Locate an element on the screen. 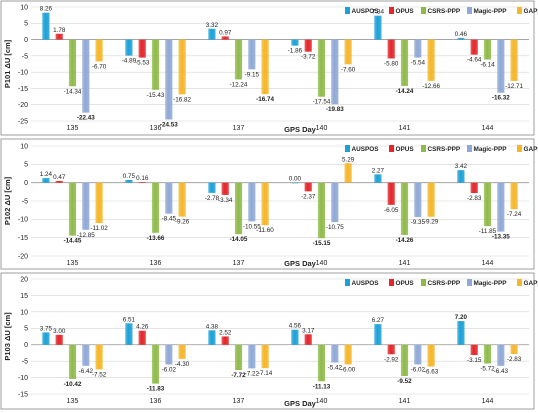  data-label: 4.26 is located at coordinates (142, 327).